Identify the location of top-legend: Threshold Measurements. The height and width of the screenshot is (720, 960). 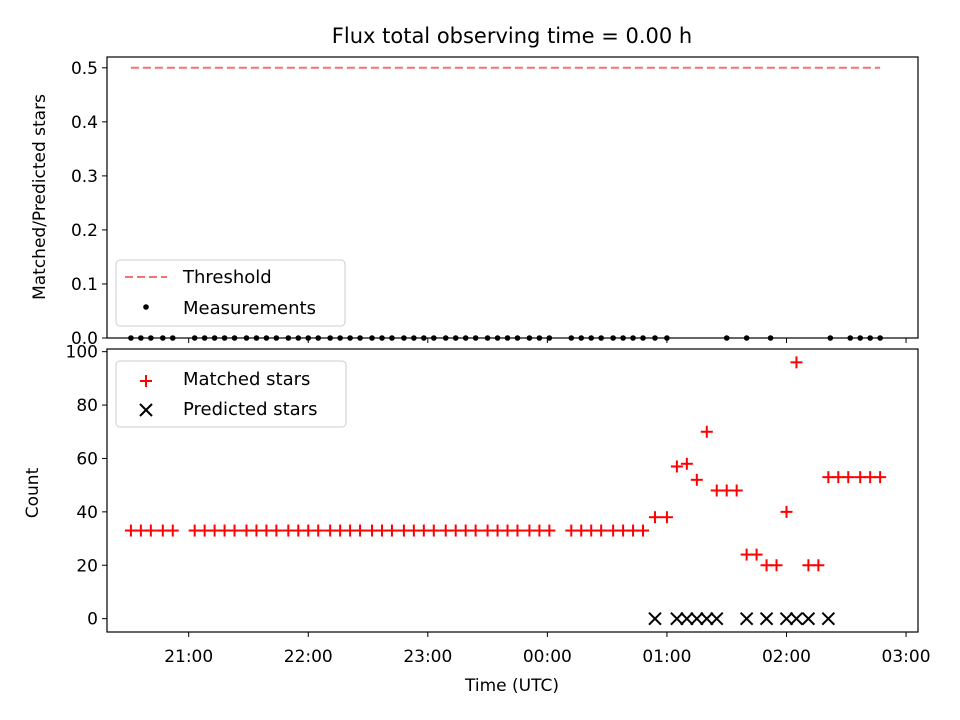
(230, 293).